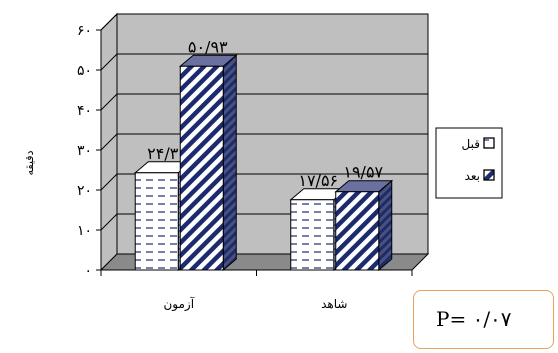 This screenshot has height=353, width=558. Describe the element at coordinates (318, 180) in the screenshot. I see `data-label: ۱۷/۵۶` at that location.